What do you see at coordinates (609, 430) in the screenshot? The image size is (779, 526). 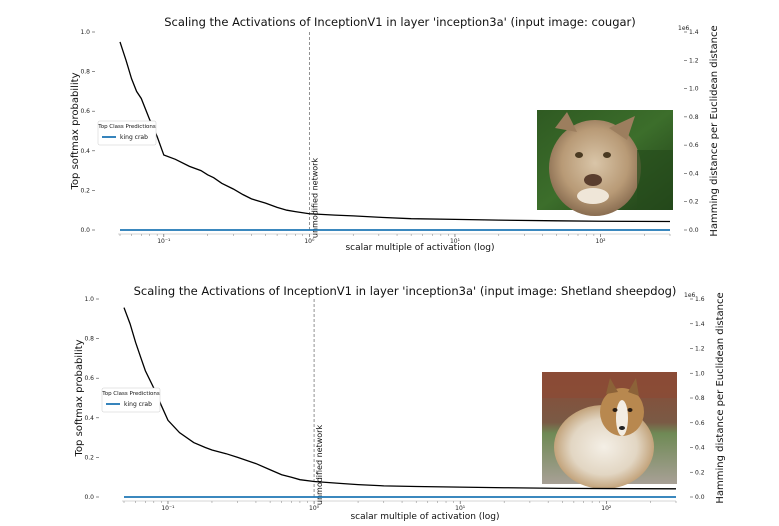 I see `sheepdog-photo` at bounding box center [609, 430].